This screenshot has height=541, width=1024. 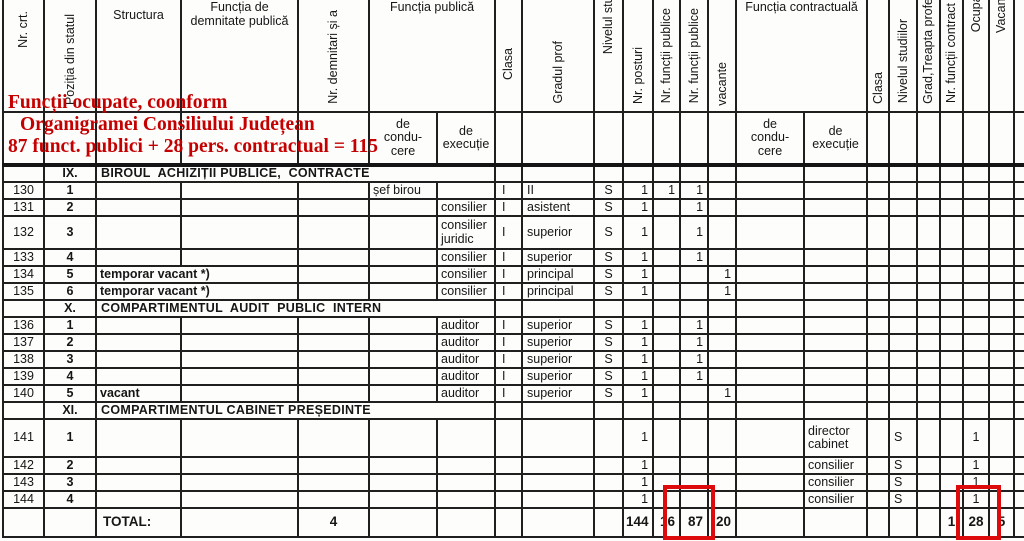 What do you see at coordinates (70, 173) in the screenshot?
I see `cell-pozitie: IX.` at bounding box center [70, 173].